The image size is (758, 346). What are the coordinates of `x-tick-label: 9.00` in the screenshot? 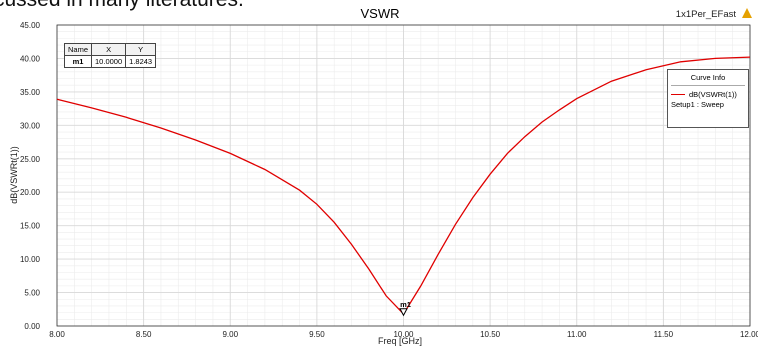 It's located at (230, 334).